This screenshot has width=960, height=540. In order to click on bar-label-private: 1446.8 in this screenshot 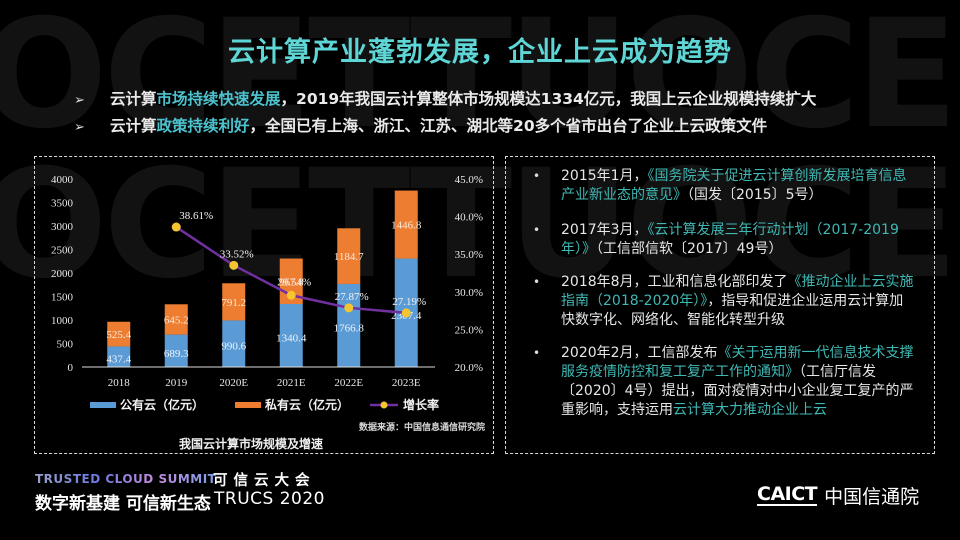, I will do `click(406, 226)`.